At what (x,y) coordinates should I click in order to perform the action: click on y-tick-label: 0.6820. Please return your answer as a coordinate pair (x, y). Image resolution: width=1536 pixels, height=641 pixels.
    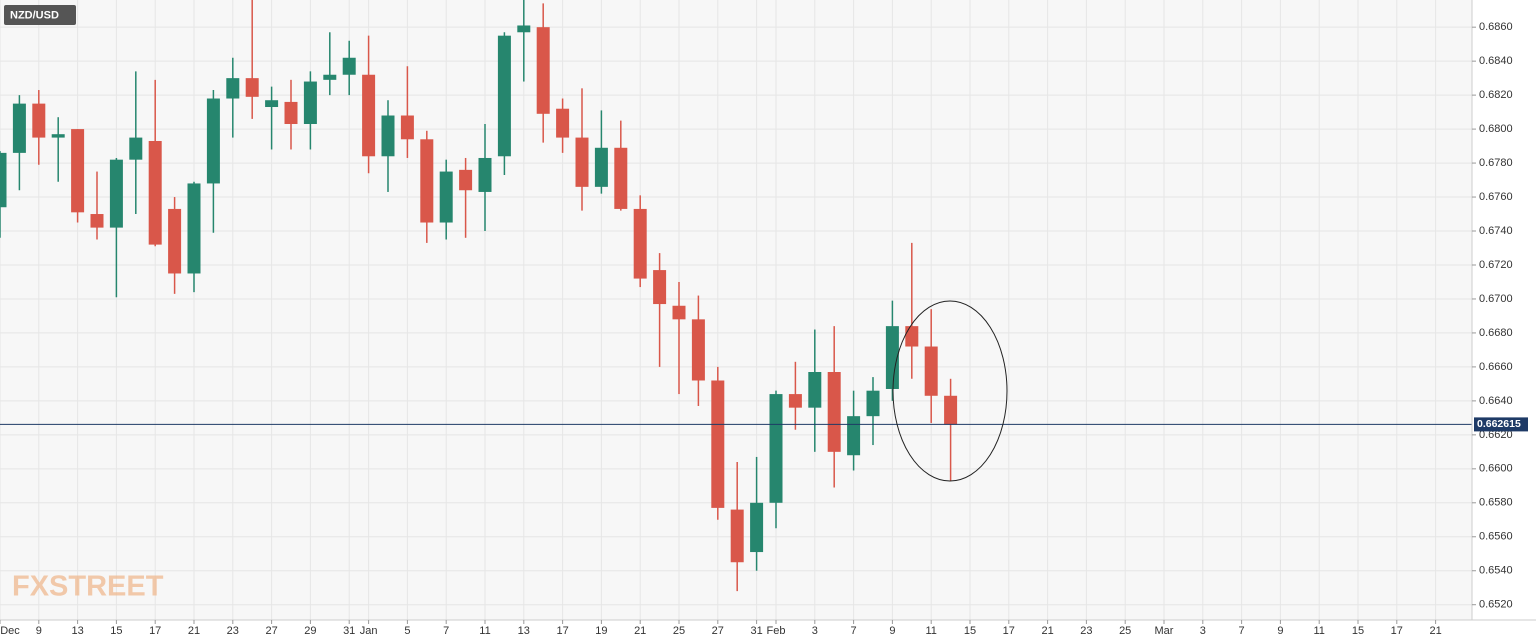
    Looking at the image, I should click on (1496, 95).